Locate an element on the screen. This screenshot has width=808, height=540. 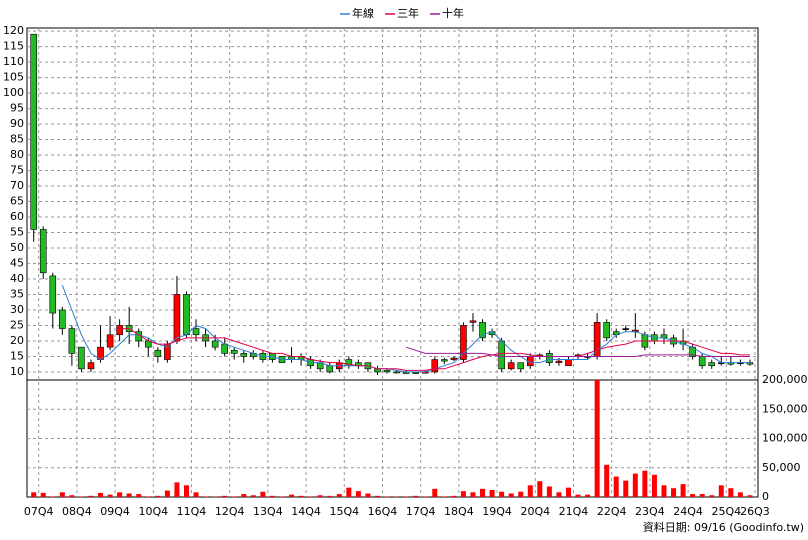
x-tick-label: 16Q4 is located at coordinates (383, 511).